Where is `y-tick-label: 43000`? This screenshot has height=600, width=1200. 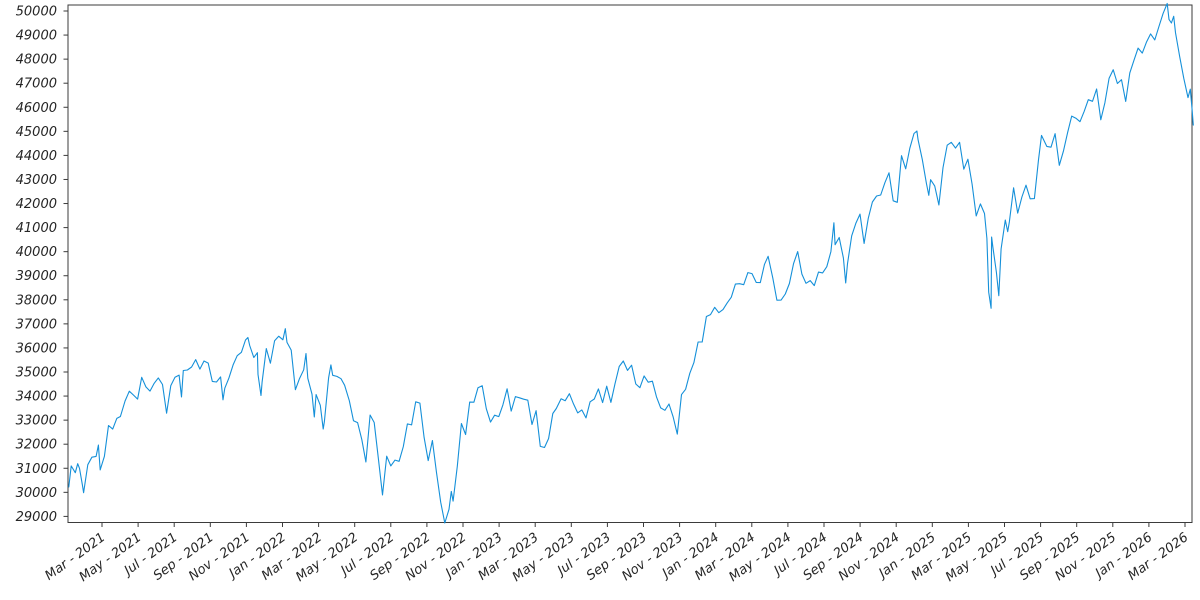
y-tick-label: 43000 is located at coordinates (36, 180).